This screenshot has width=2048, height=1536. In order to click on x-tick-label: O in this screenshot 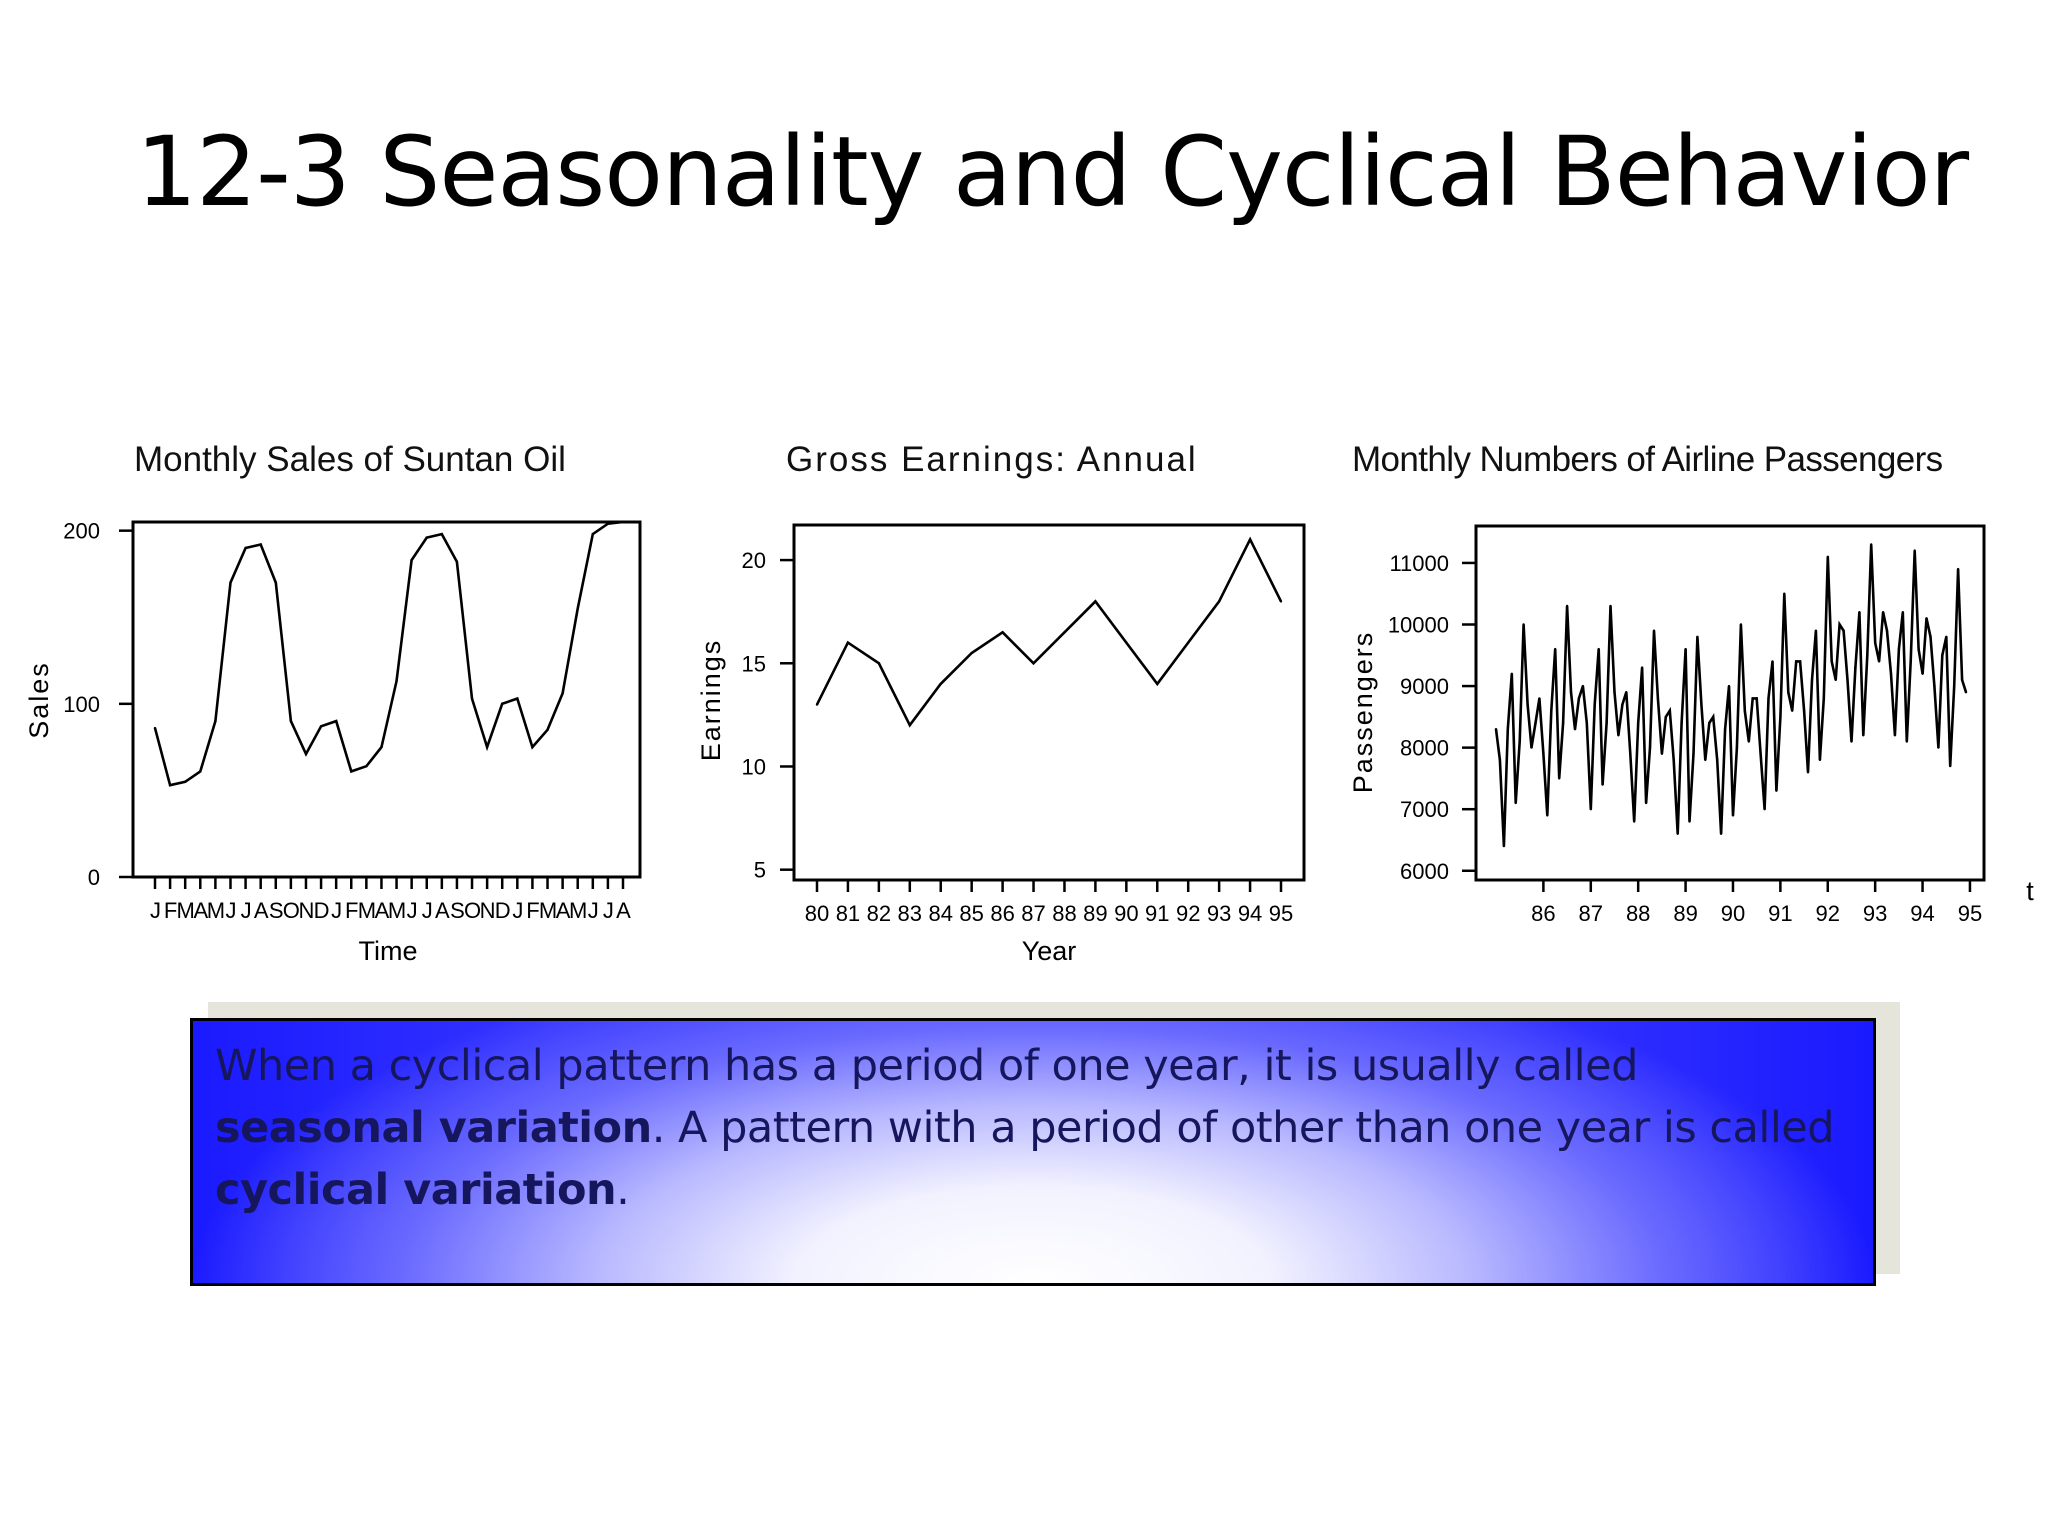, I will do `click(291, 910)`.